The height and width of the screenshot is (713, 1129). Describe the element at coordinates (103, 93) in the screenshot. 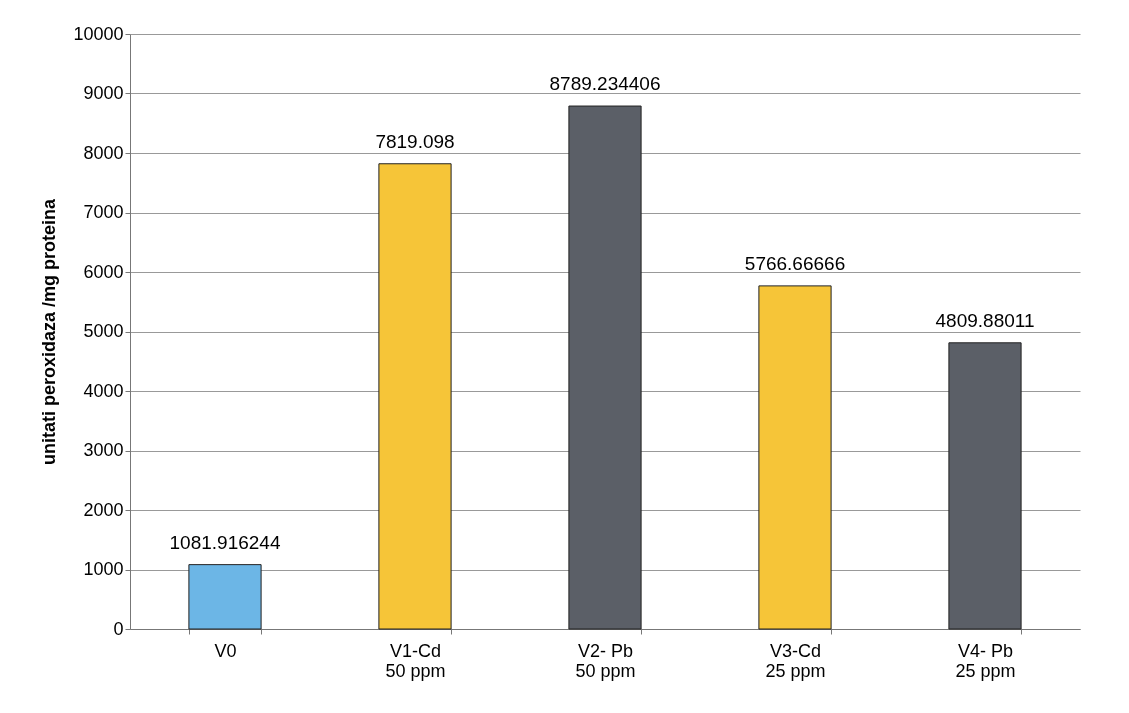

I see `y-tick-label: 9000` at that location.